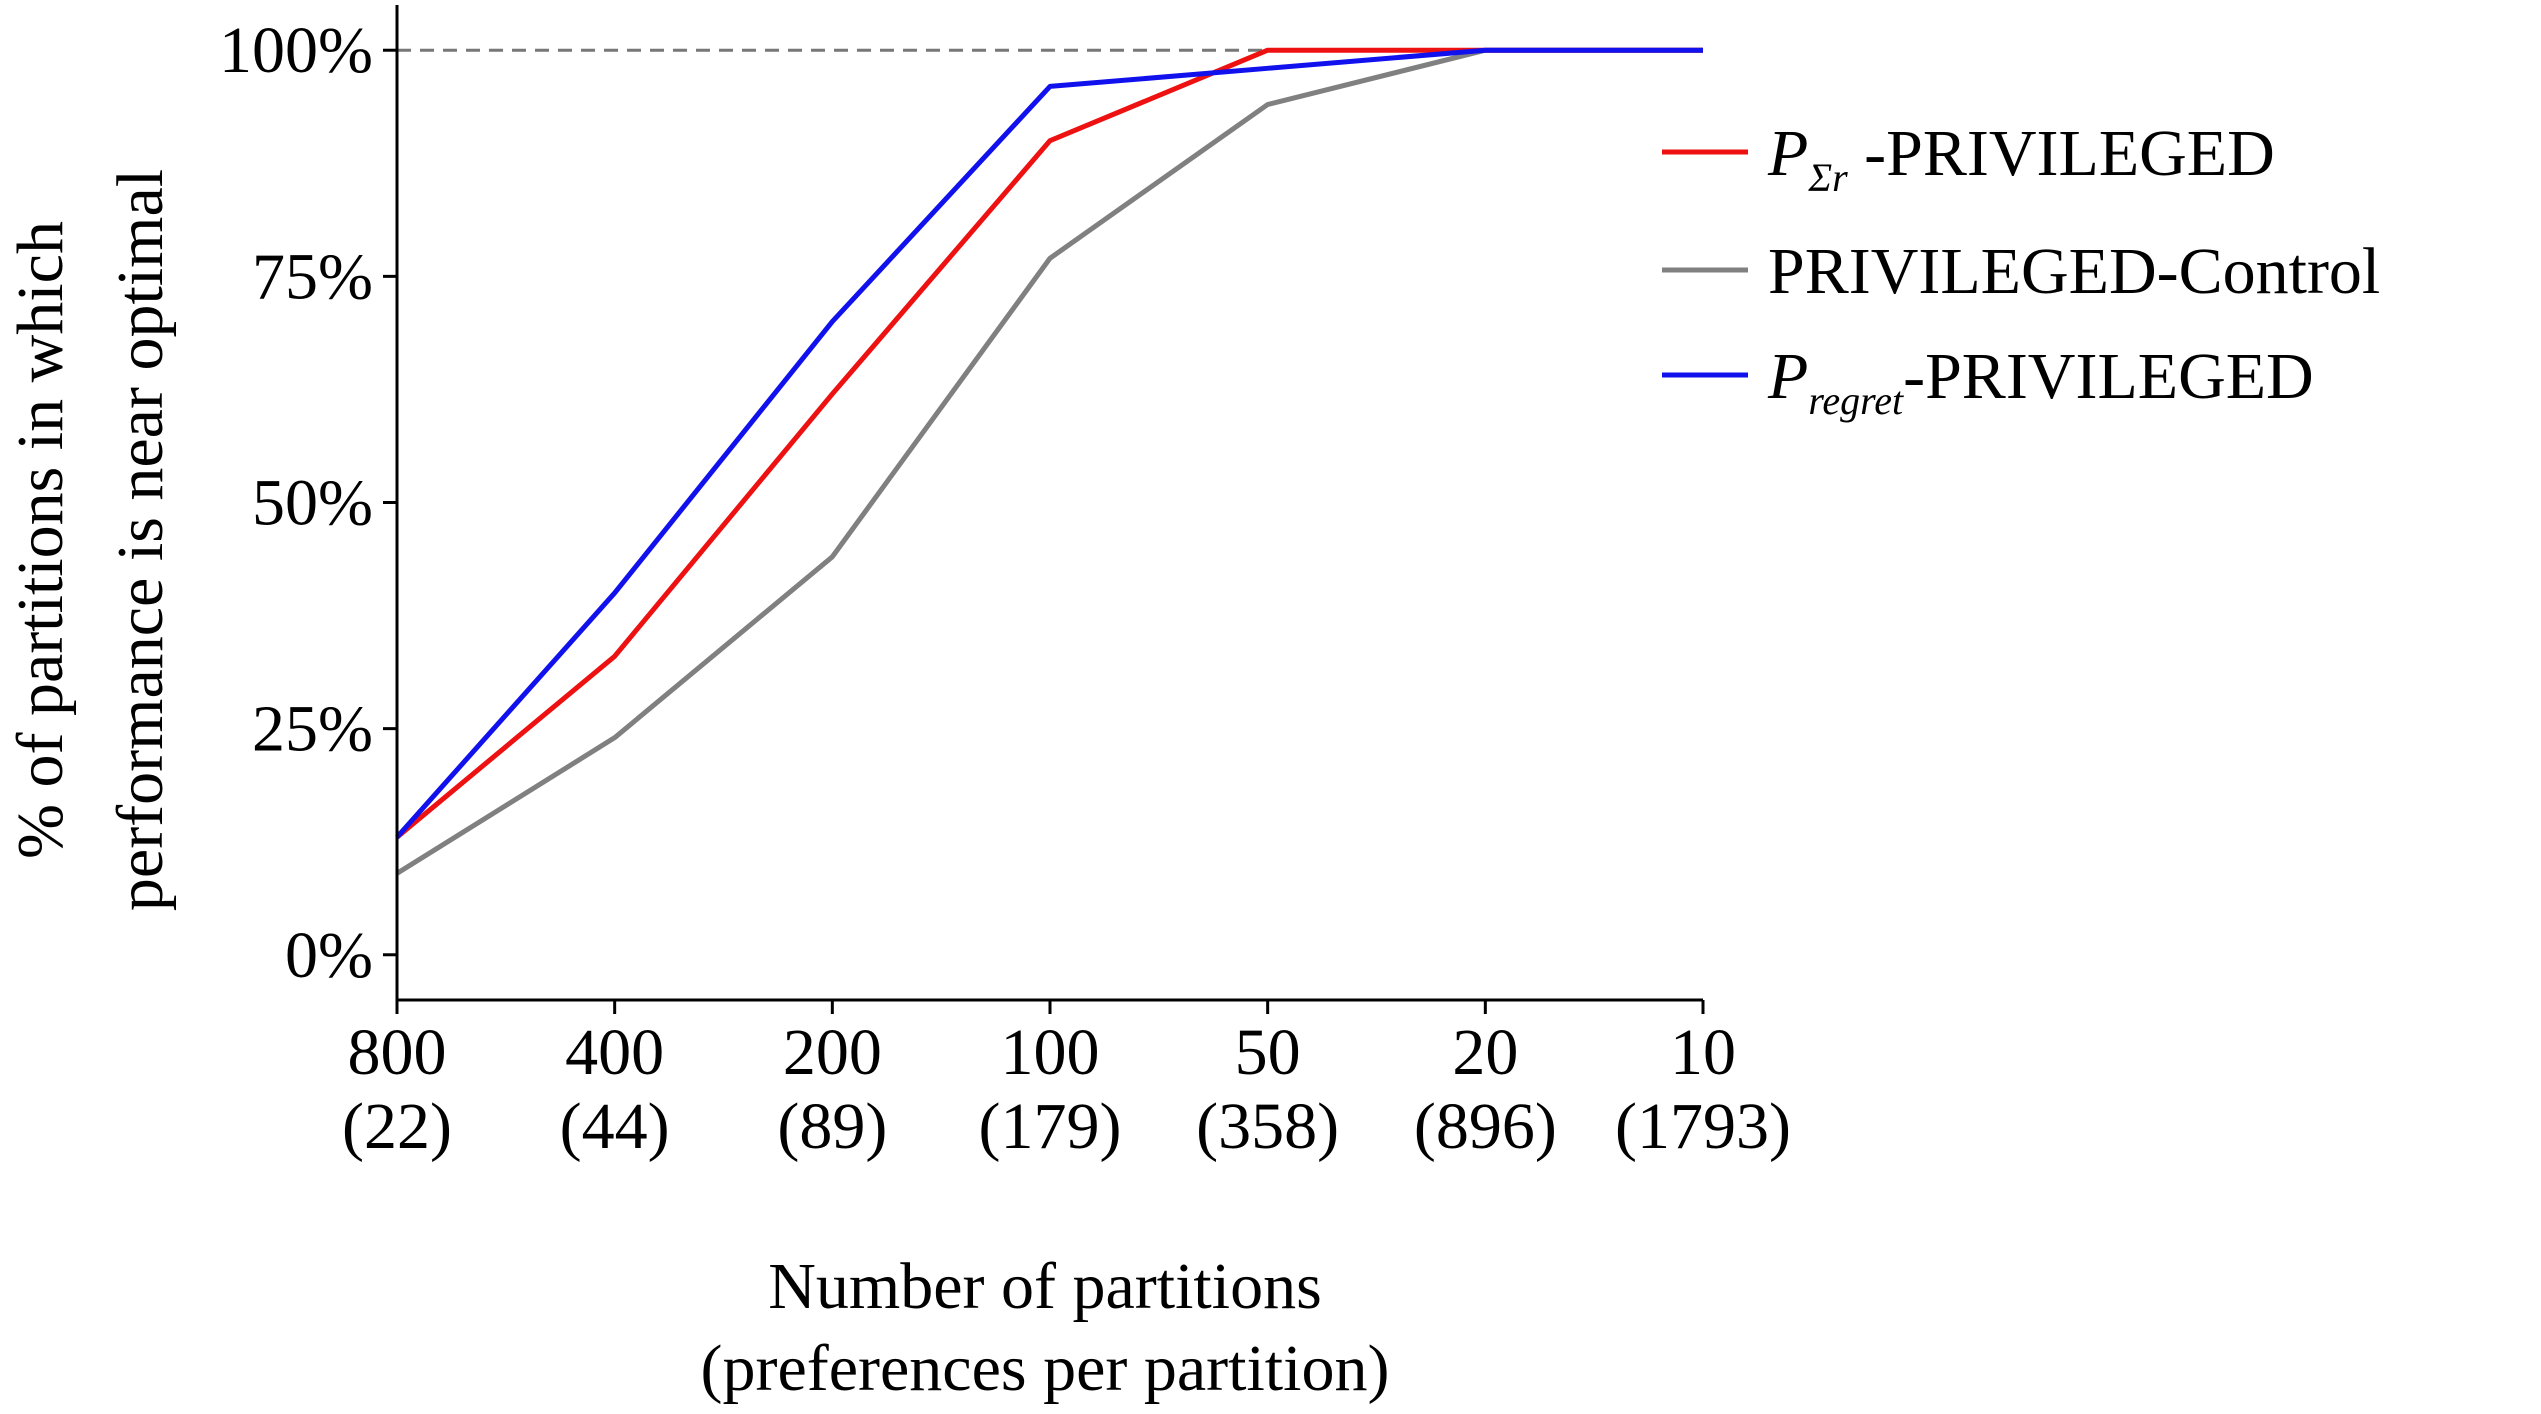  Describe the element at coordinates (2040, 381) in the screenshot. I see `legend-label: Pregret-PRIVILEGED` at that location.